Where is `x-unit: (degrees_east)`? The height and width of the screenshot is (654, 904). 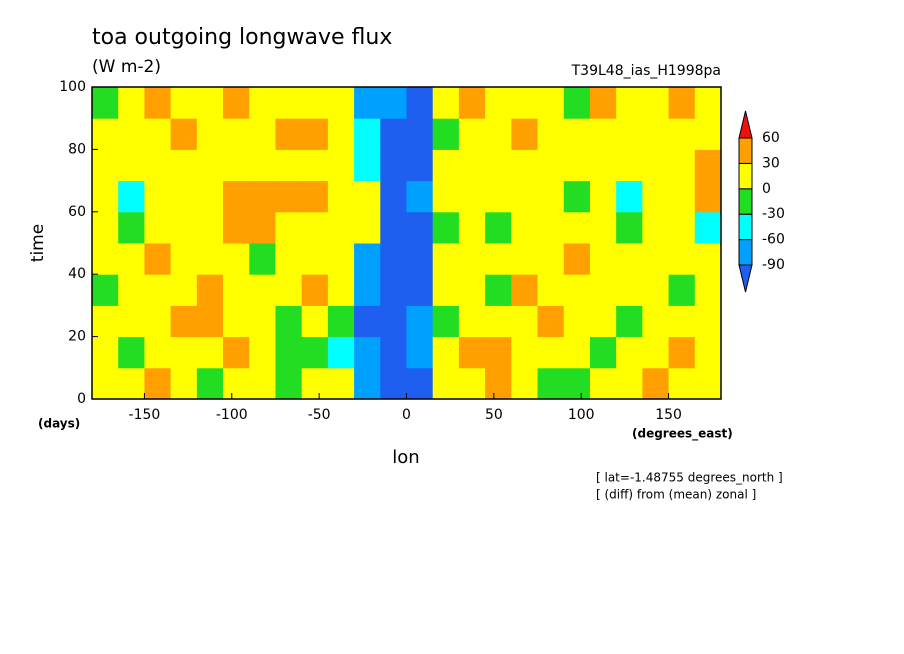 x-unit: (degrees_east) is located at coordinates (682, 434).